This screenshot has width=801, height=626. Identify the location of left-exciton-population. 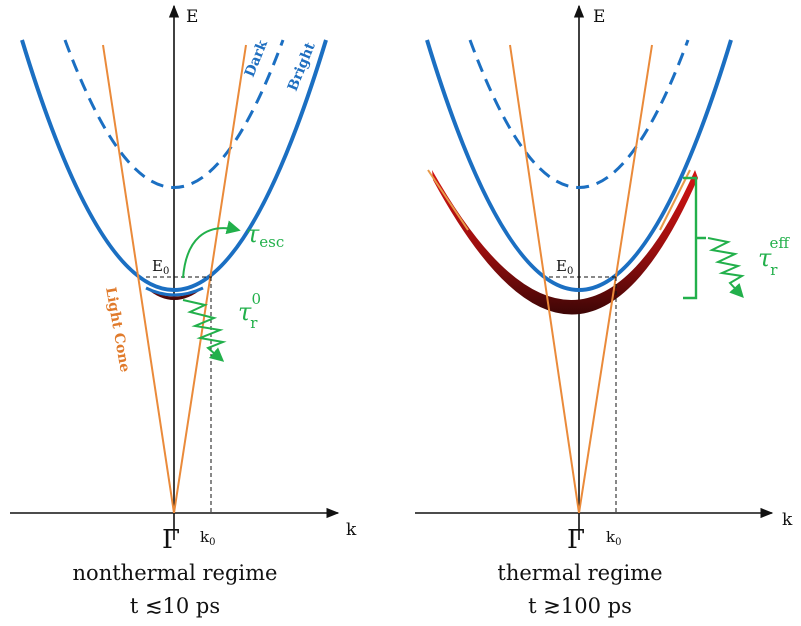
(174, 294).